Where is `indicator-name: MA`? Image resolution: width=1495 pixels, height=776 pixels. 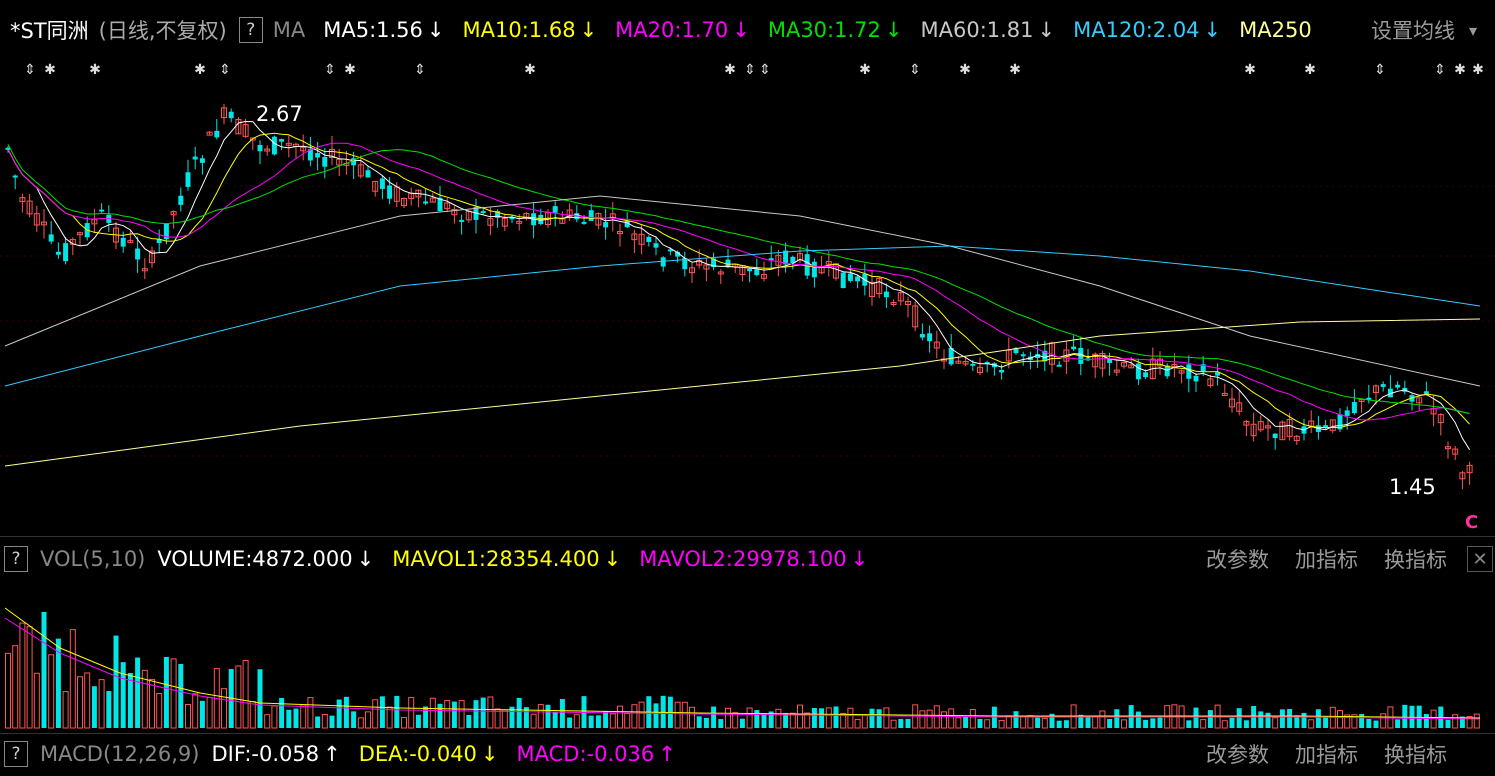 indicator-name: MA is located at coordinates (289, 30).